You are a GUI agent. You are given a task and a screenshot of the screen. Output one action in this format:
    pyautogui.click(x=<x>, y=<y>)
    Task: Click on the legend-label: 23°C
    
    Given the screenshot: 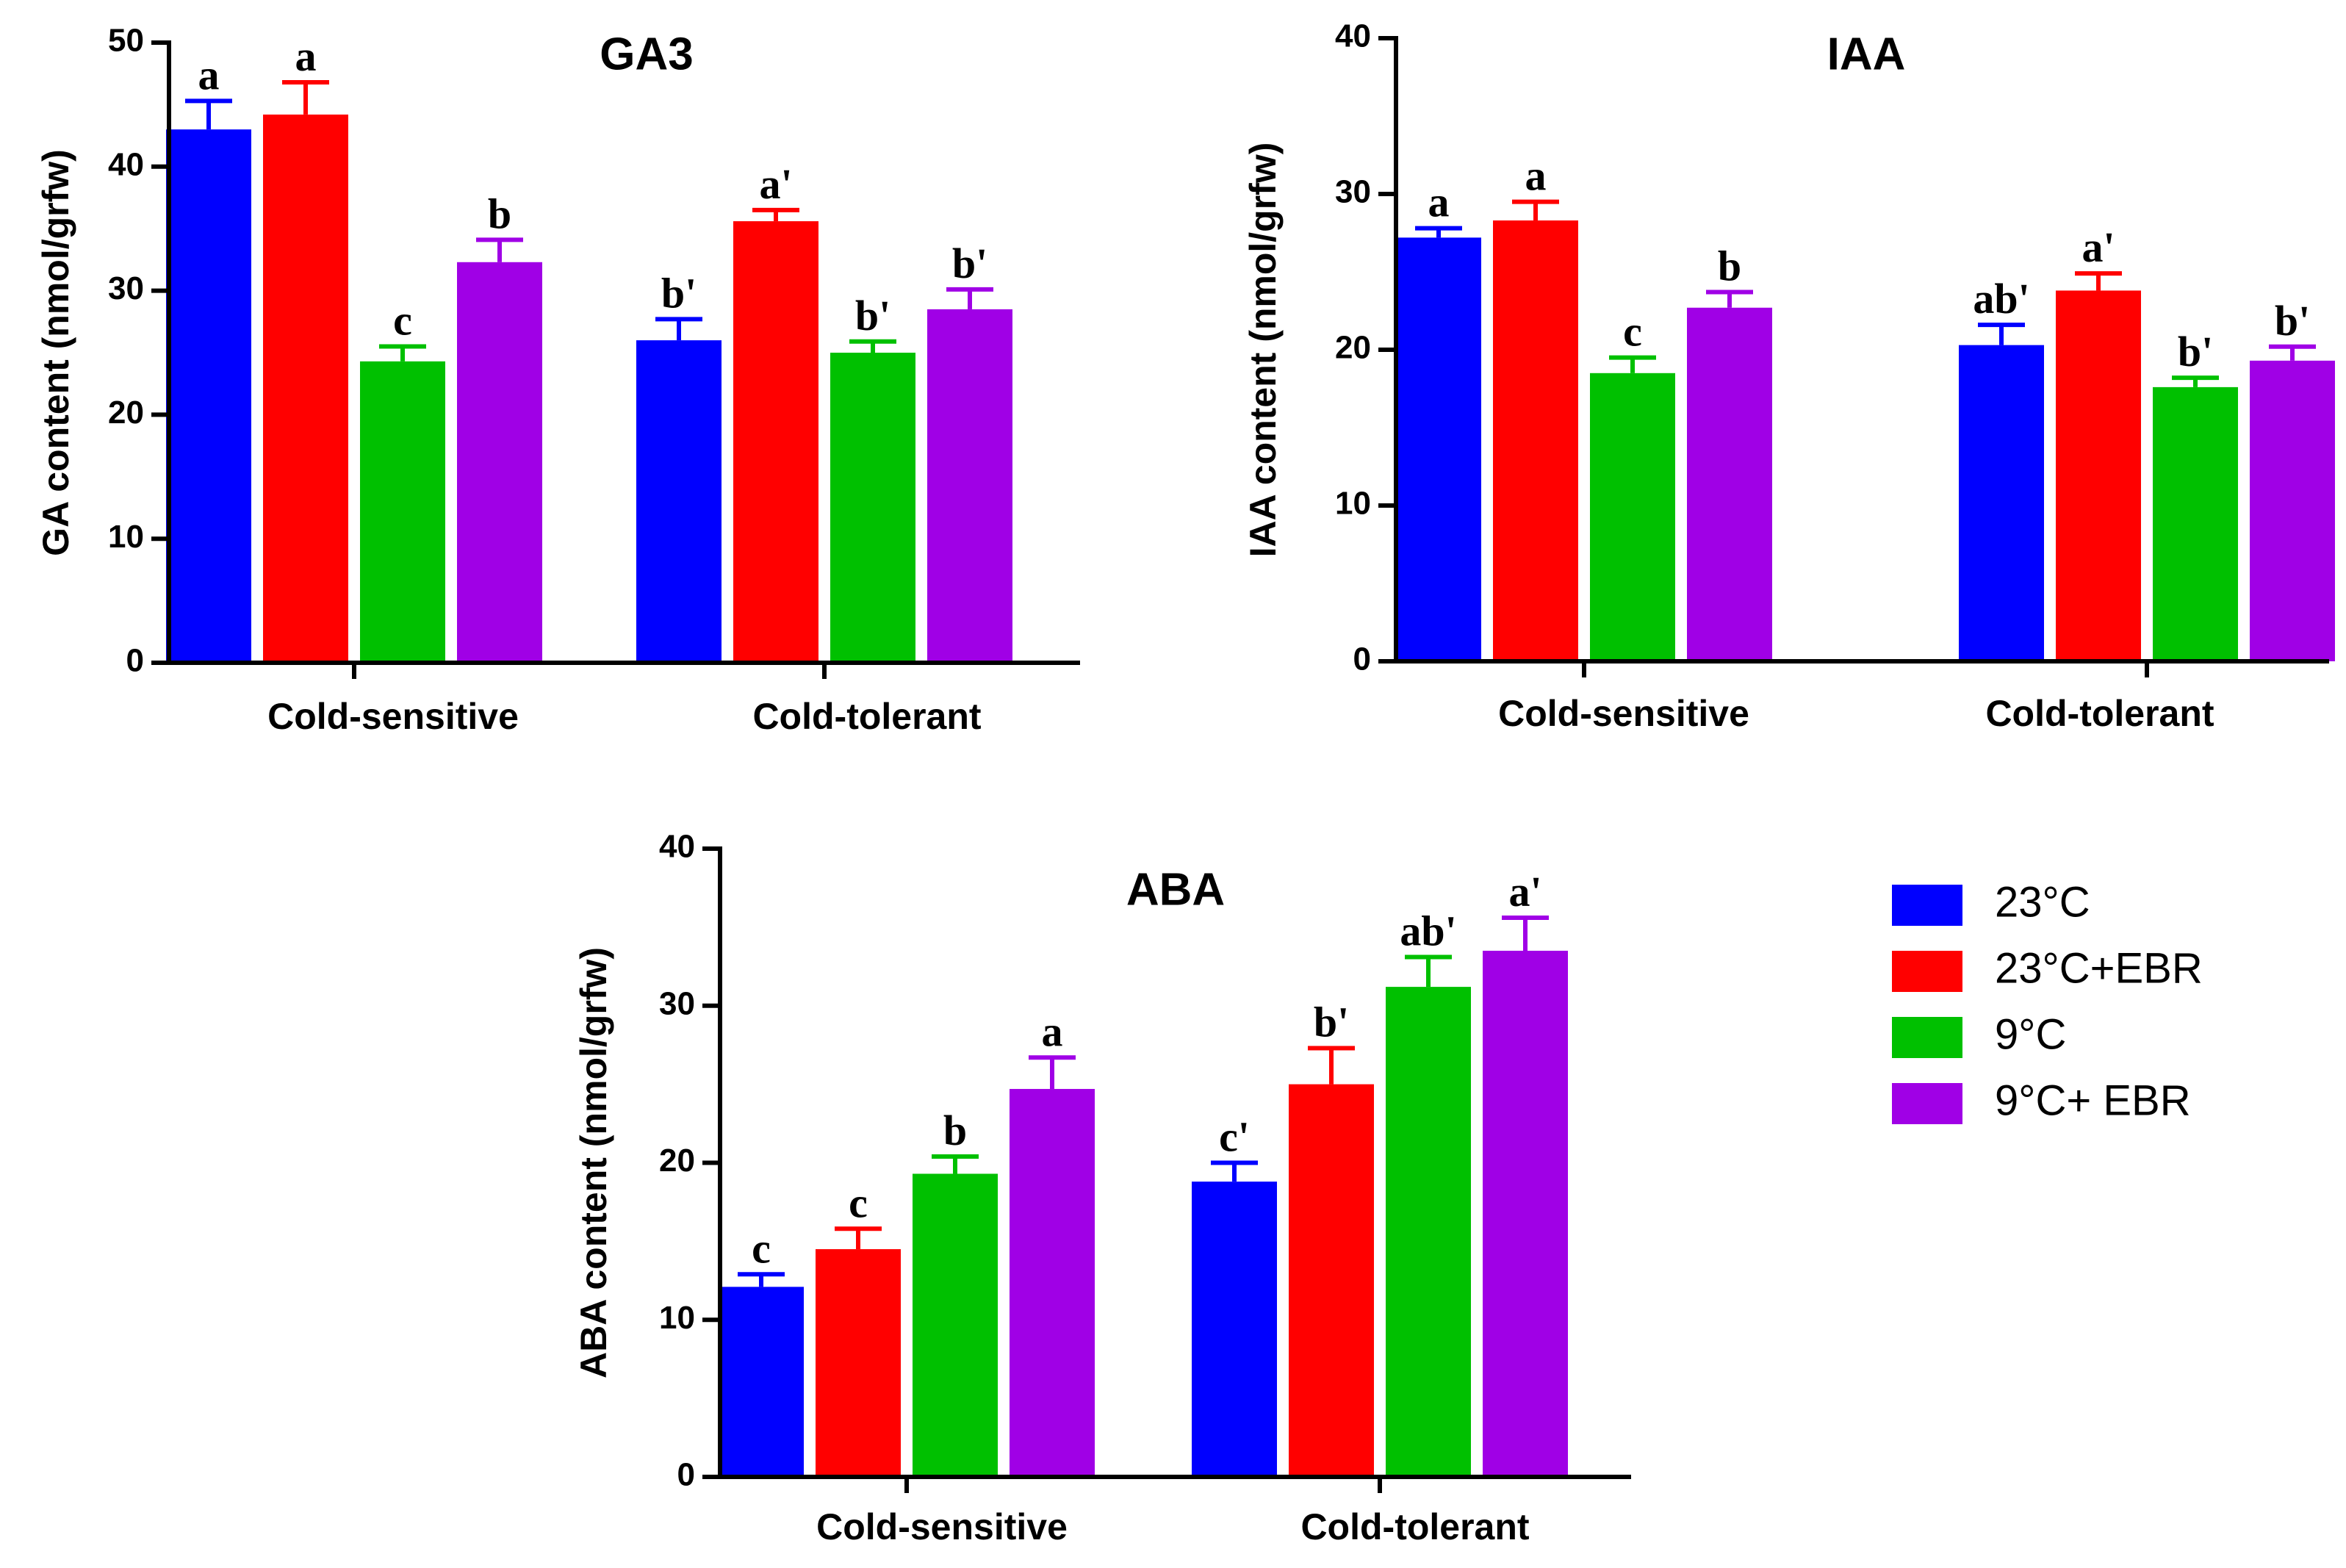 What is the action you would take?
    pyautogui.click(x=2043, y=902)
    